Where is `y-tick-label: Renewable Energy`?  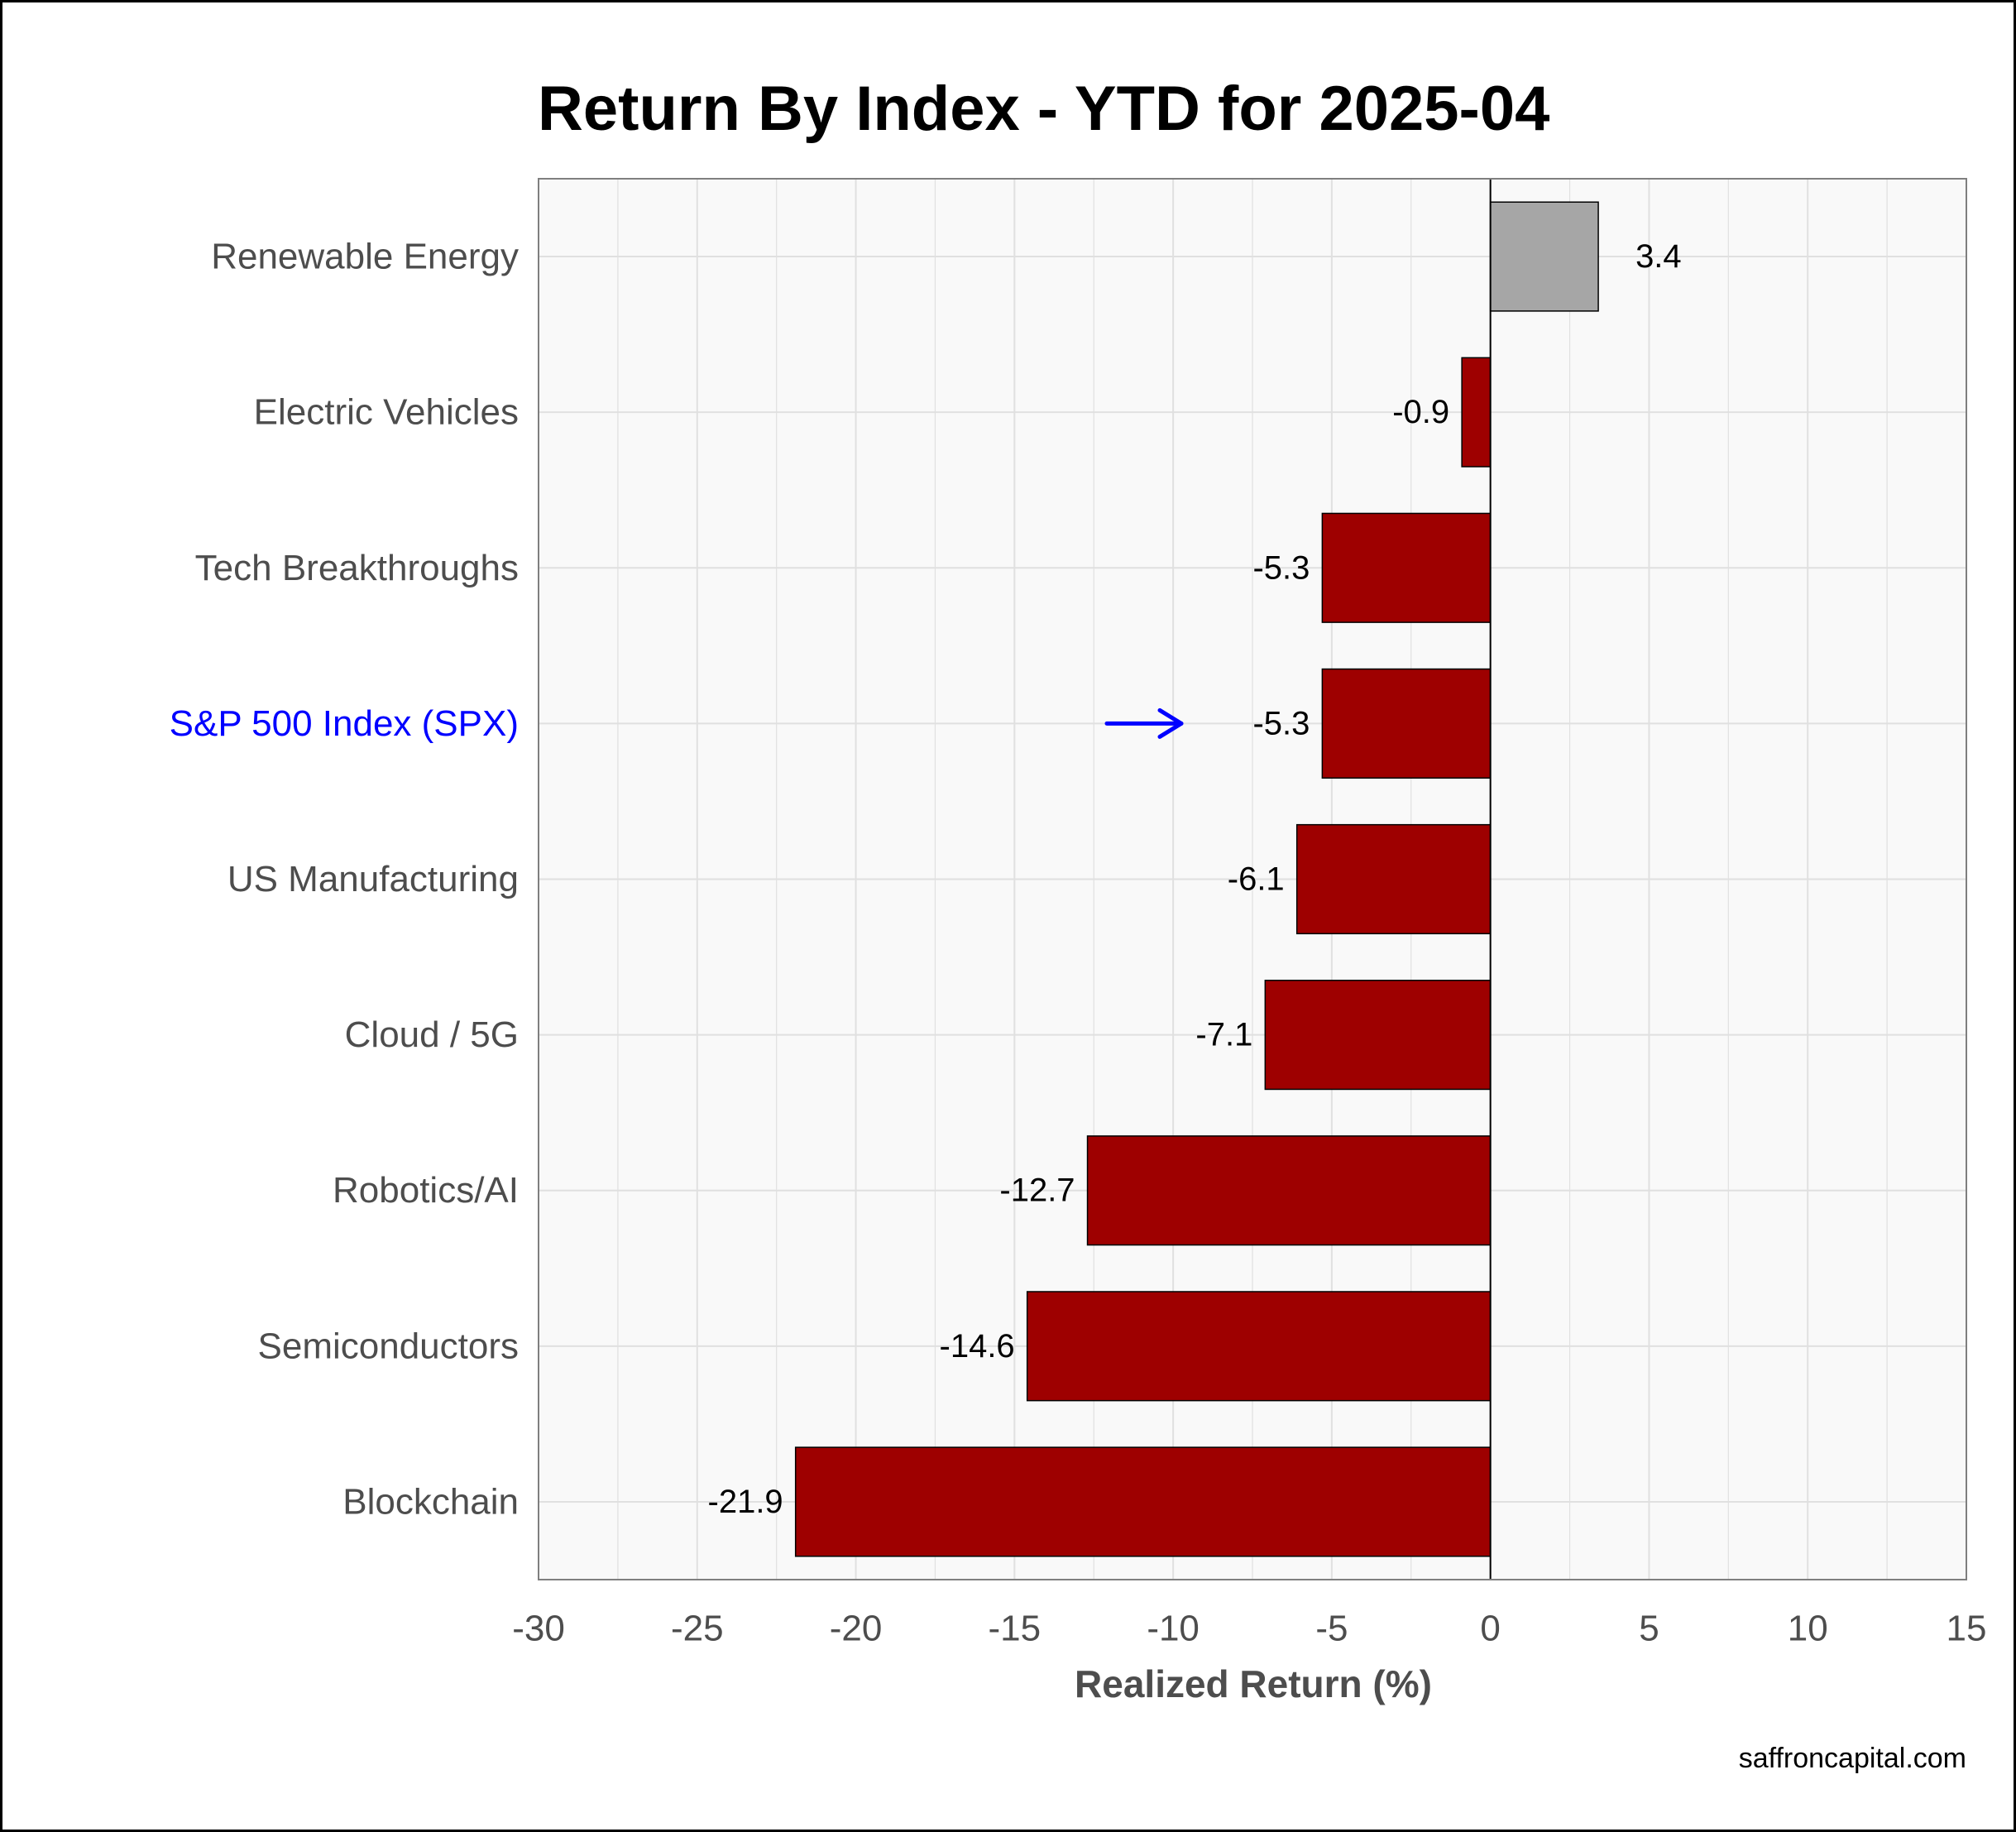
y-tick-label: Renewable Energy is located at coordinates (365, 257).